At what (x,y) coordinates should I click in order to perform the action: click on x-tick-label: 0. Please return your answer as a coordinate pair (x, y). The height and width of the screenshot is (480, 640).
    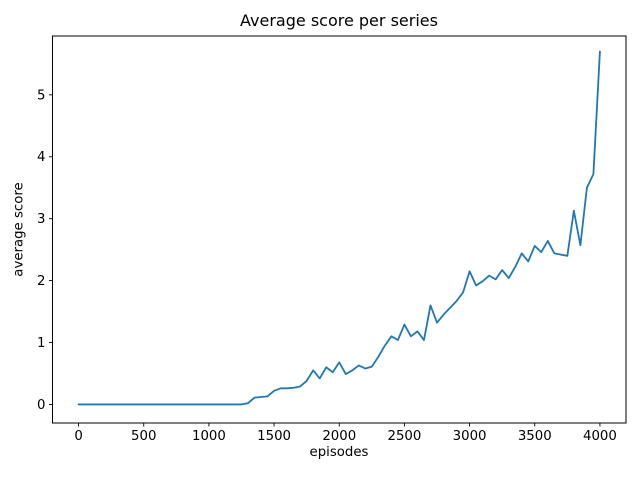
    Looking at the image, I should click on (78, 436).